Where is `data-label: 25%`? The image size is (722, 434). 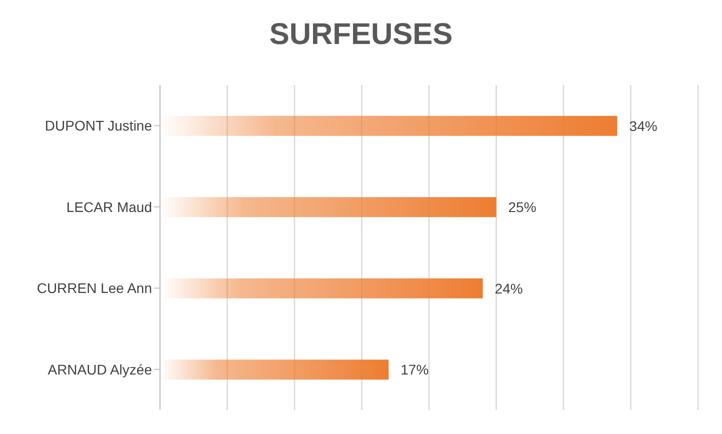 data-label: 25% is located at coordinates (522, 207).